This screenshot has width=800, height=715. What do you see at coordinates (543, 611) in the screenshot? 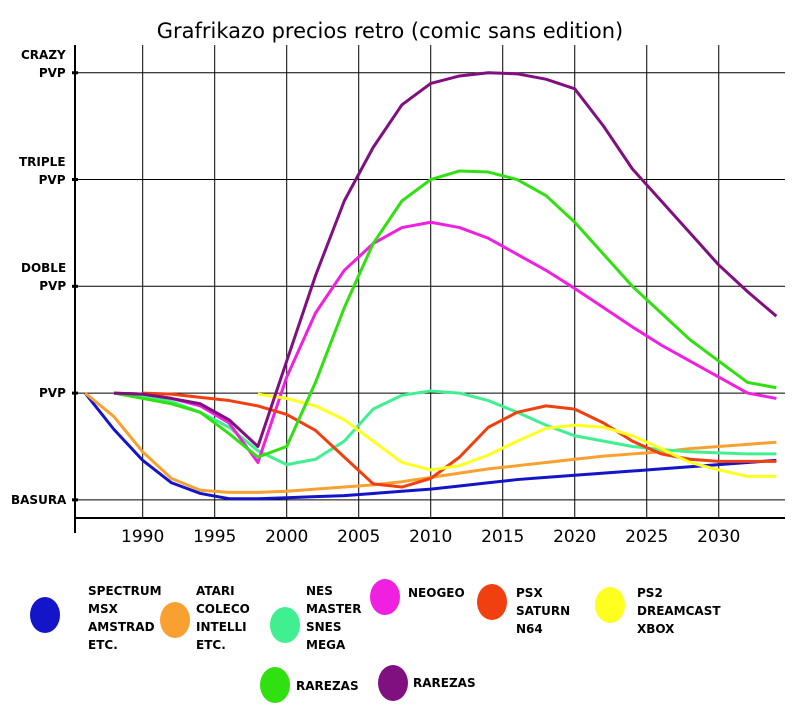
I see `legend-label: PSX SATURN N64` at bounding box center [543, 611].